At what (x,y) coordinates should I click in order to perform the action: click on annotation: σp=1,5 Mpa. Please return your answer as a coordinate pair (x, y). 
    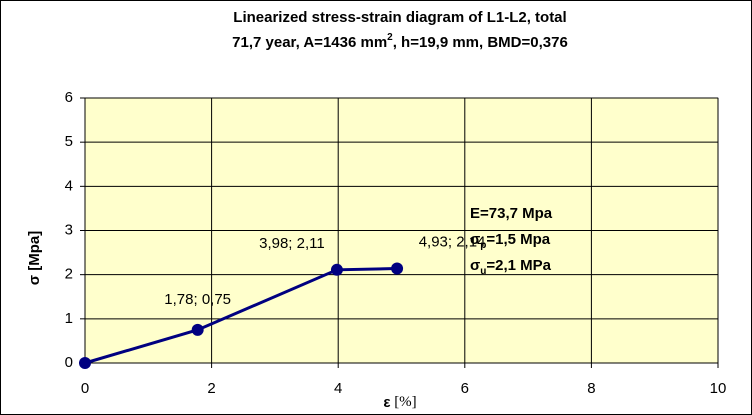
    Looking at the image, I should click on (510, 241).